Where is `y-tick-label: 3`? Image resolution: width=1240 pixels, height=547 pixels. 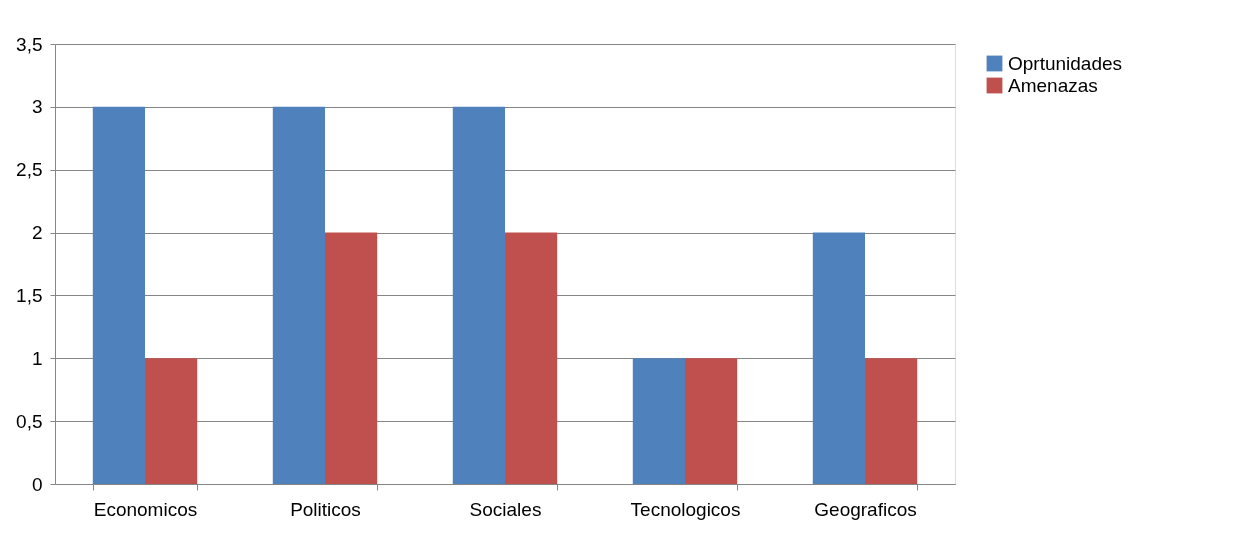 y-tick-label: 3 is located at coordinates (37, 107).